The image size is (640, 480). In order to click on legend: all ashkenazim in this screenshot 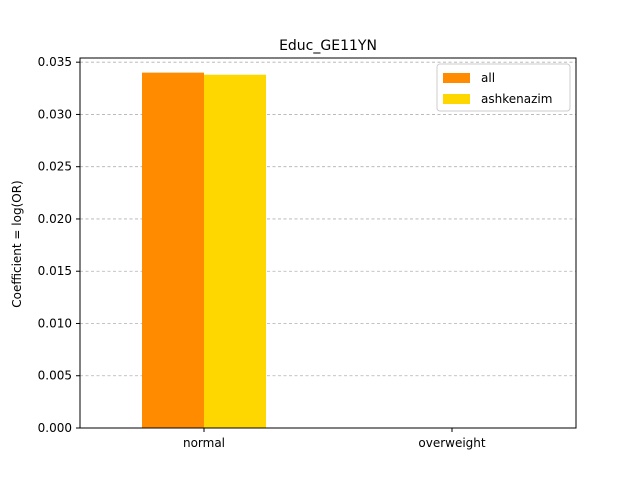, I will do `click(503, 87)`.